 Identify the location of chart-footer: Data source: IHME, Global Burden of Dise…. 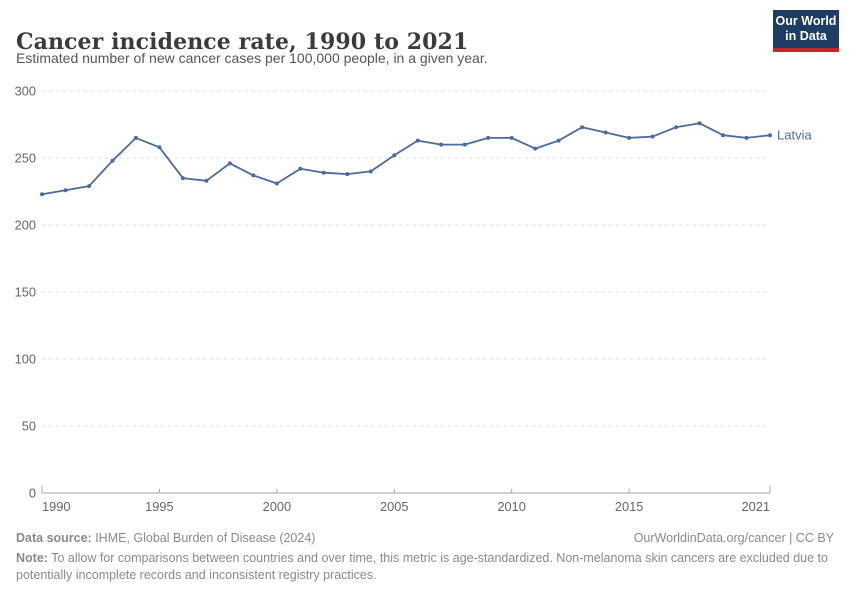
(425, 557).